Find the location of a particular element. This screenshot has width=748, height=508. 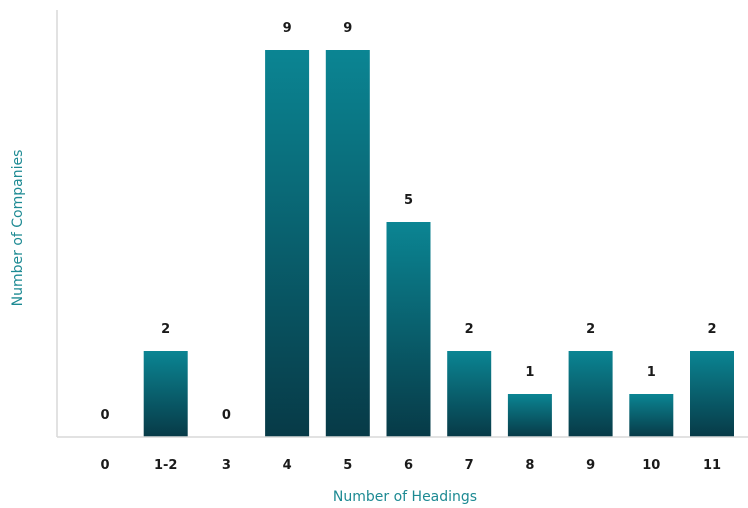

x-tick-0: 0 is located at coordinates (104, 465).